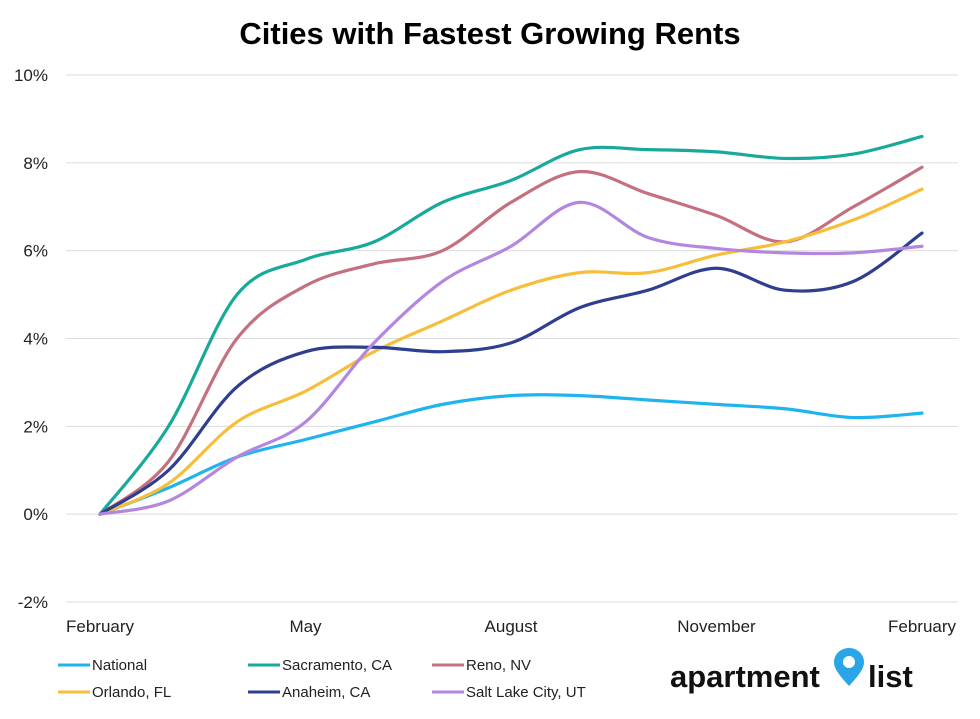 The width and height of the screenshot is (980, 719). Describe the element at coordinates (31, 75) in the screenshot. I see `y-tick-label: 10%` at that location.